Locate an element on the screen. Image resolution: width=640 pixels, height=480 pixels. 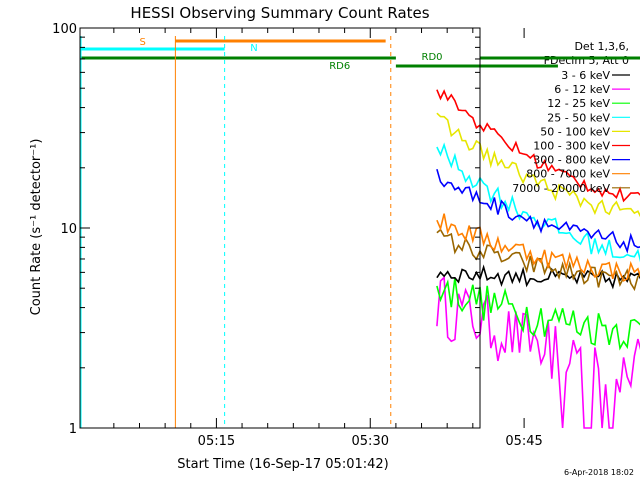
legend-label: 6 - 12 keV is located at coordinates (582, 89).